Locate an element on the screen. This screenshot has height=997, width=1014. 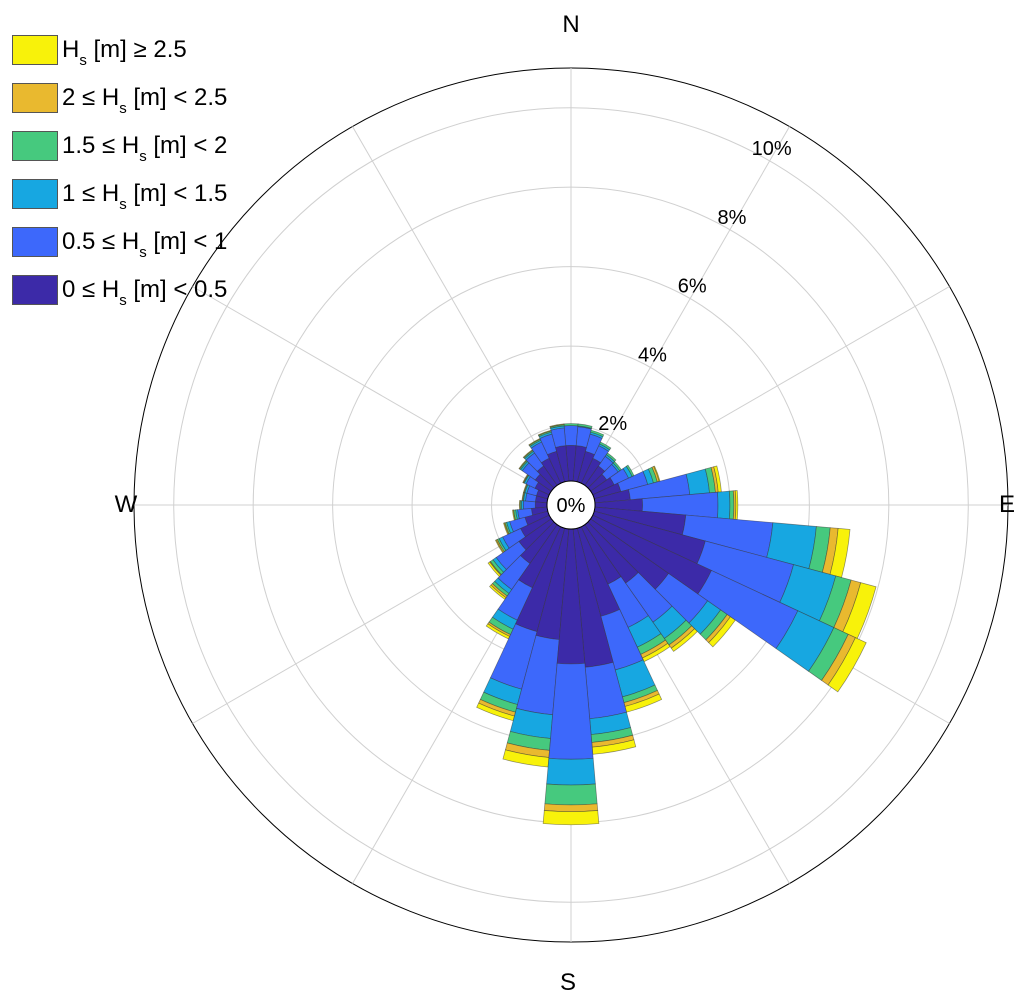
legend-label: 1.5 ≤ Hs [m] < 2 is located at coordinates (145, 148).